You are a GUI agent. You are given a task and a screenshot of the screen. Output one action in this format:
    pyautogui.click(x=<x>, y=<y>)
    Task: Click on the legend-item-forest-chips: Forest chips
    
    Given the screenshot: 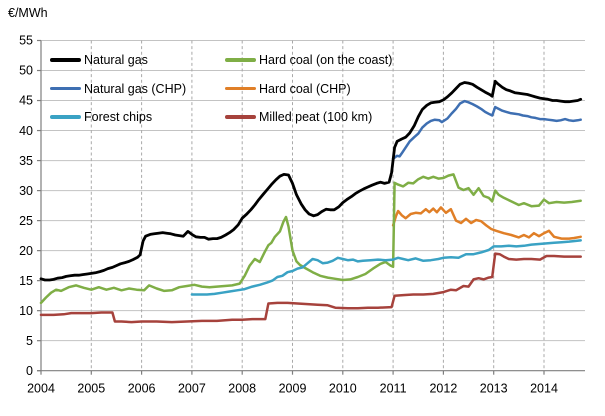 What is the action you would take?
    pyautogui.click(x=101, y=117)
    